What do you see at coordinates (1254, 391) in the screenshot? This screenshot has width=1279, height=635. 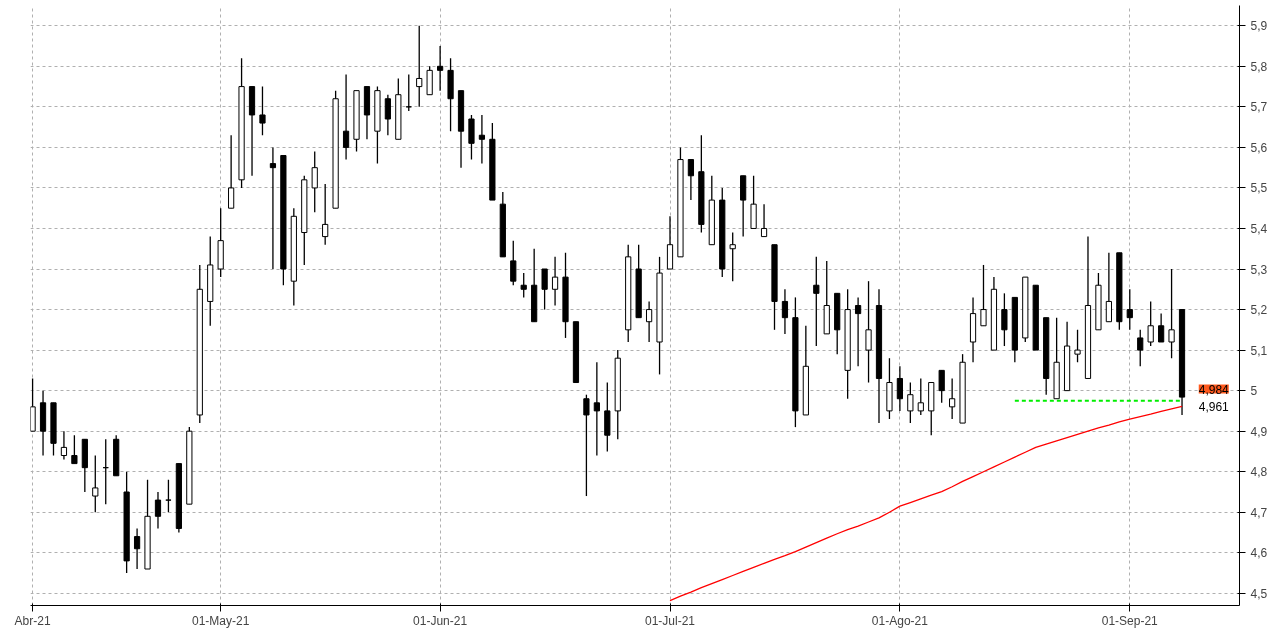 I see `y-tick-label: 5` at bounding box center [1254, 391].